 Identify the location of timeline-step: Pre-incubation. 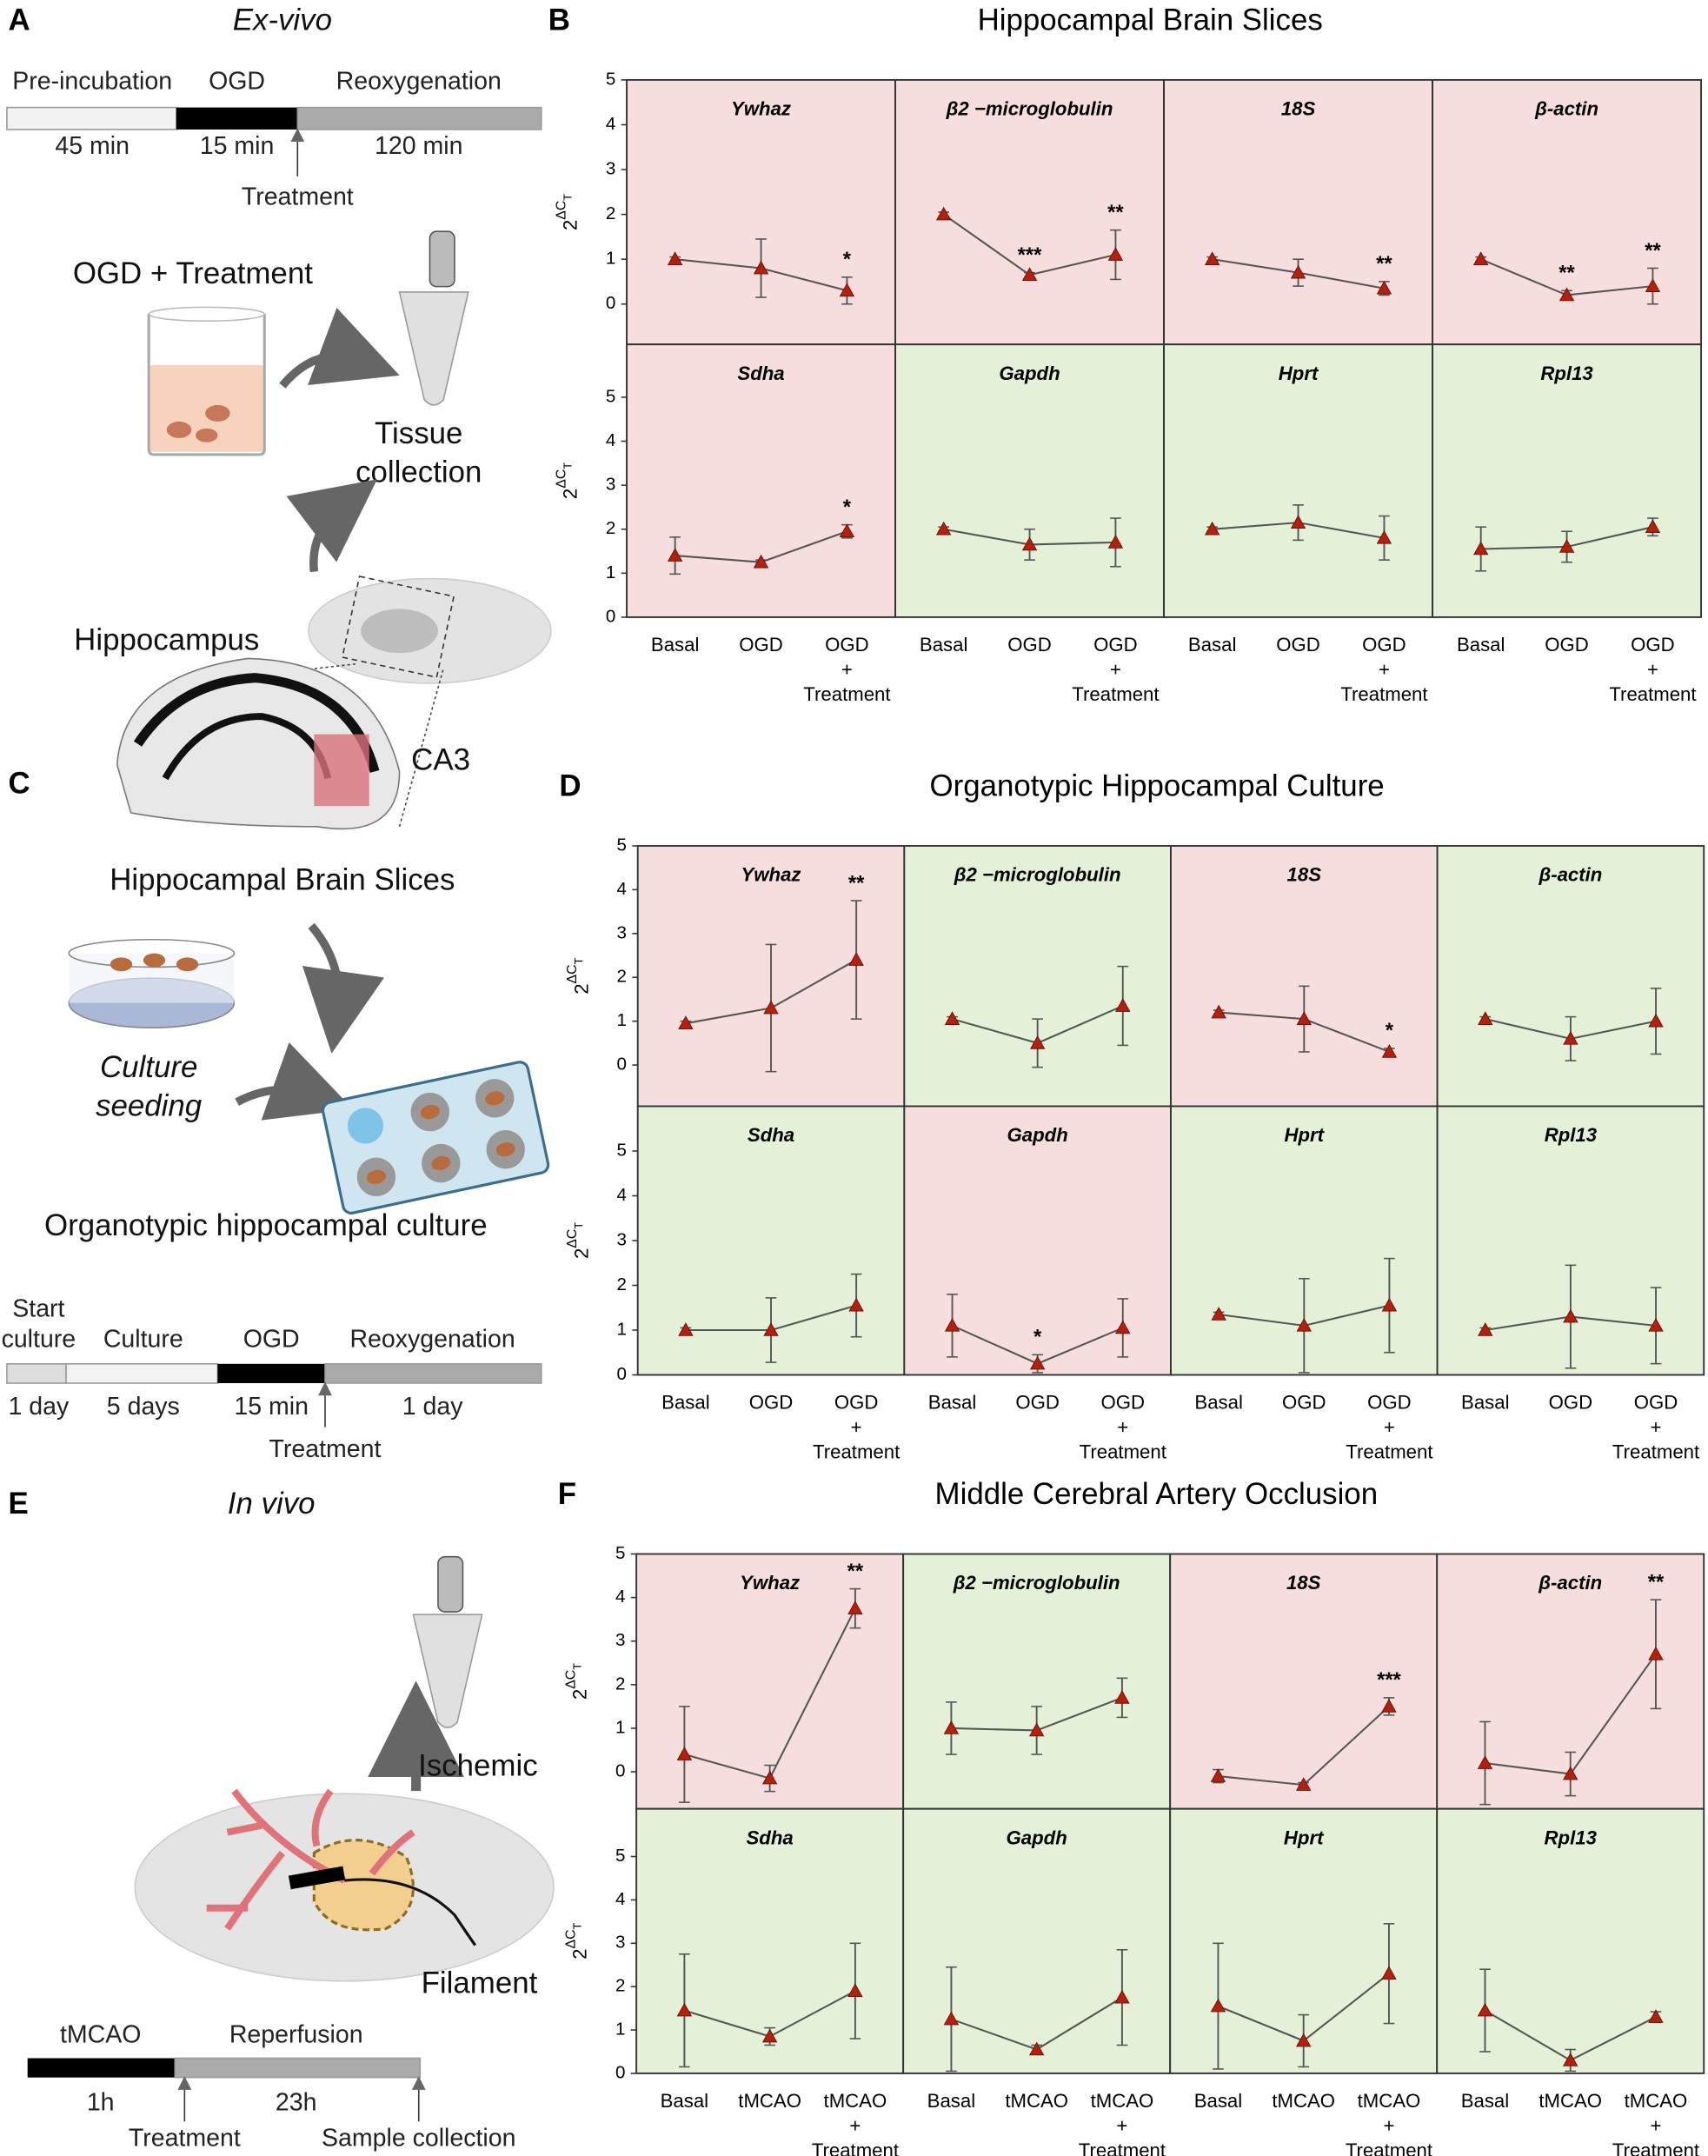
(92, 82).